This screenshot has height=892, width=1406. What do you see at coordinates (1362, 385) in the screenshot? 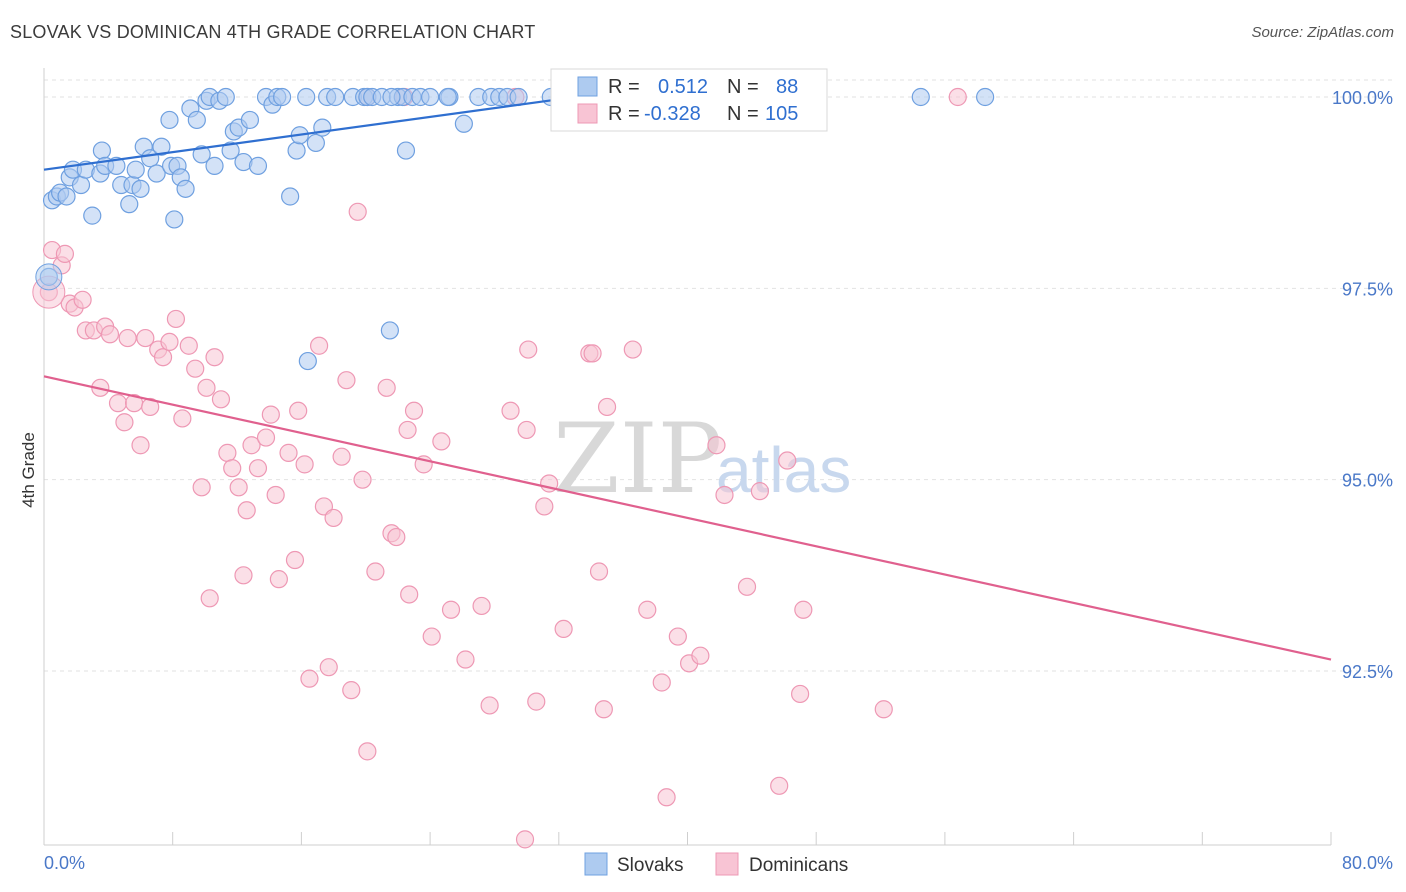
I see `y-tick-labels: 92.5% 95.0% 97.5% 100.0%` at bounding box center [1362, 385].